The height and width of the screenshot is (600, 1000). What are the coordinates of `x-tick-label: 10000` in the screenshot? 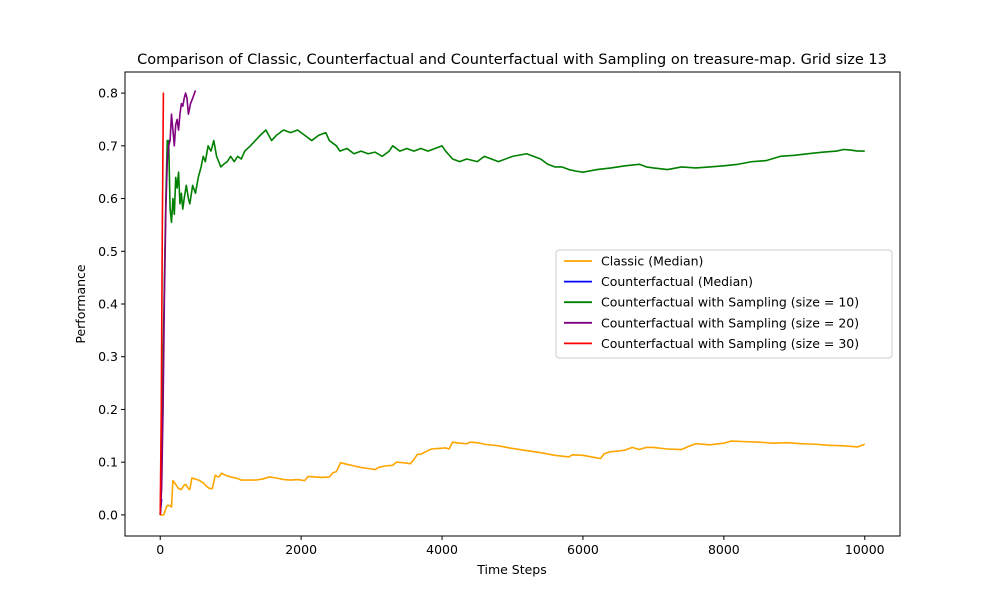 It's located at (865, 549).